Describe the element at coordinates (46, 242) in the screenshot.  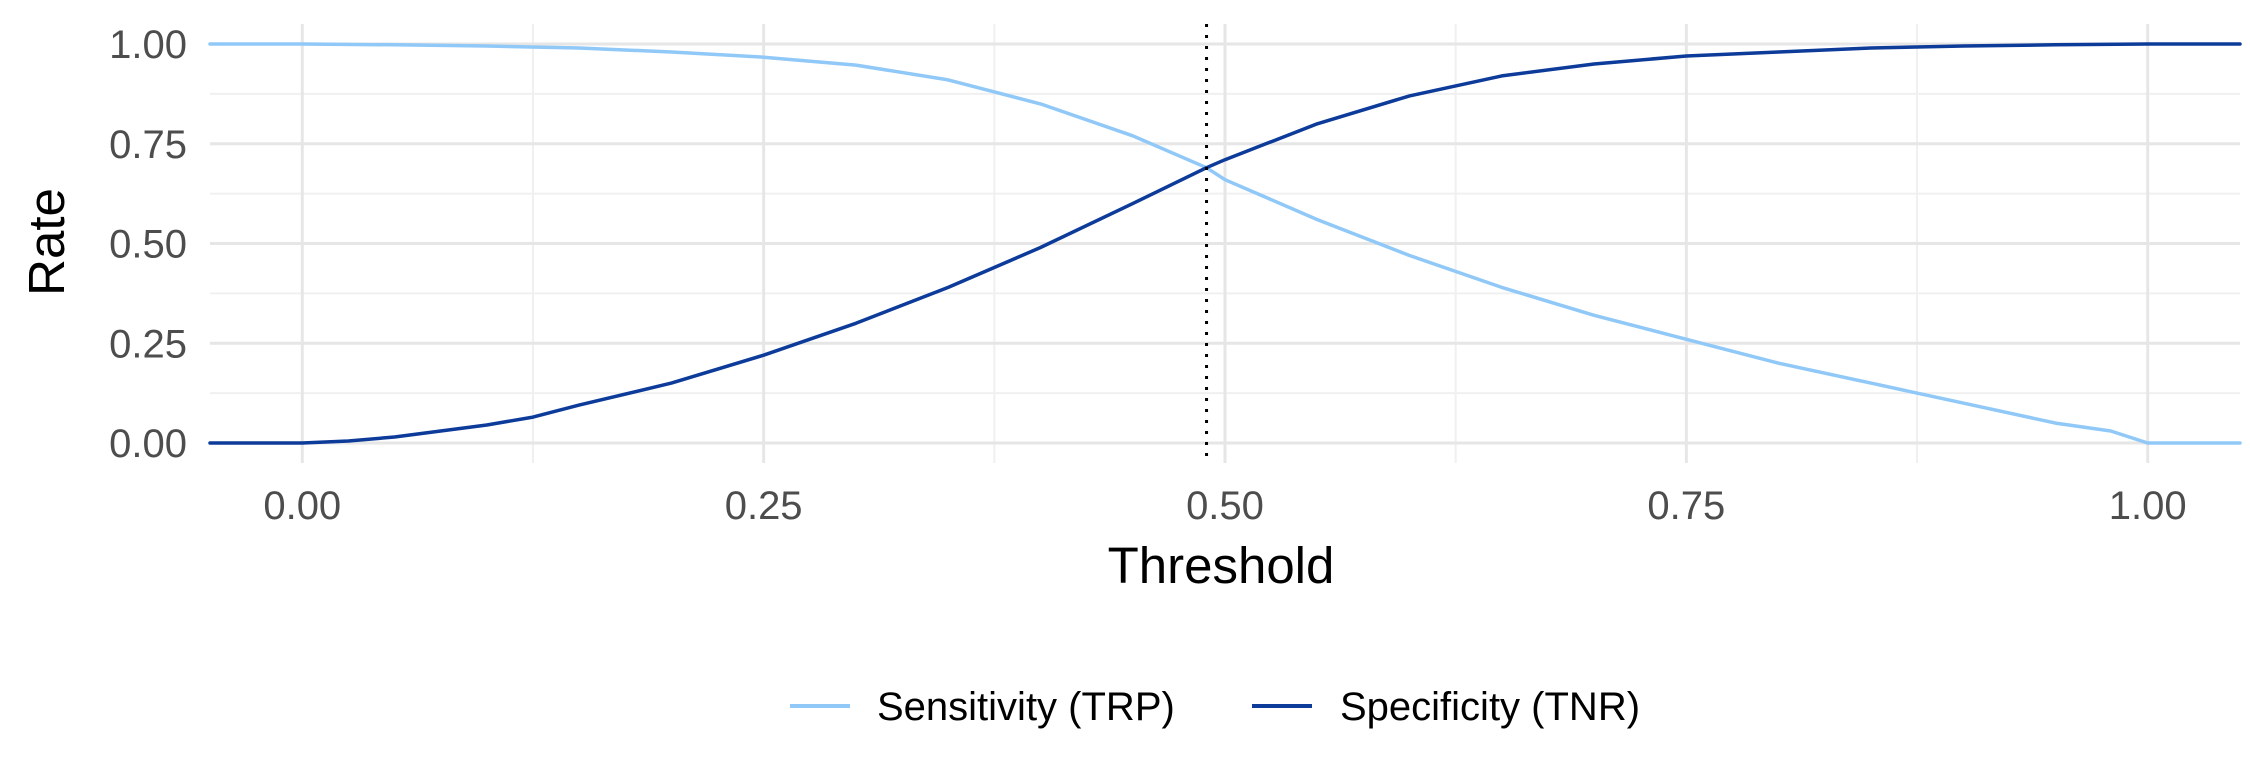
I see `y-axis-title: Rate` at that location.